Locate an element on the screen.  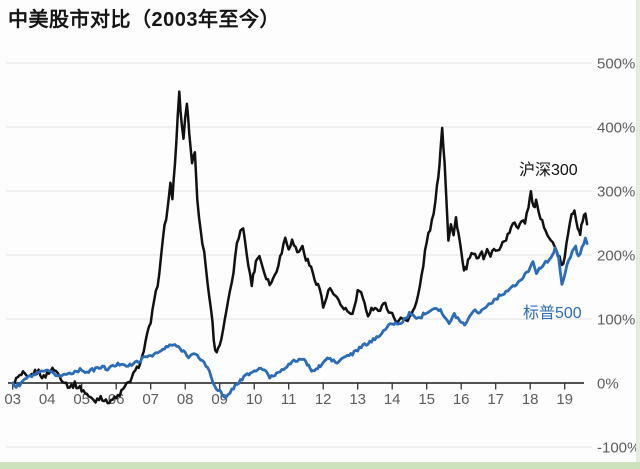
page-edge-right-strip is located at coordinates (638, 234).